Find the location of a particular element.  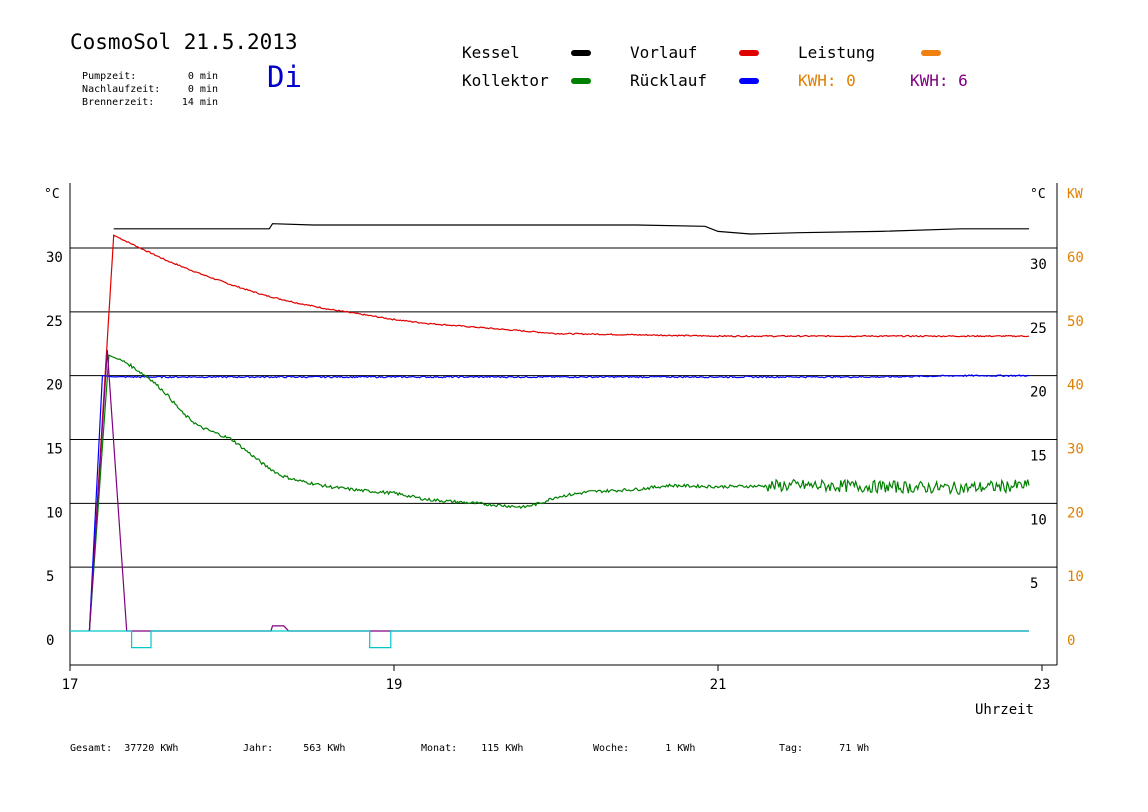

footer-monat-label: Monat: is located at coordinates (439, 748).